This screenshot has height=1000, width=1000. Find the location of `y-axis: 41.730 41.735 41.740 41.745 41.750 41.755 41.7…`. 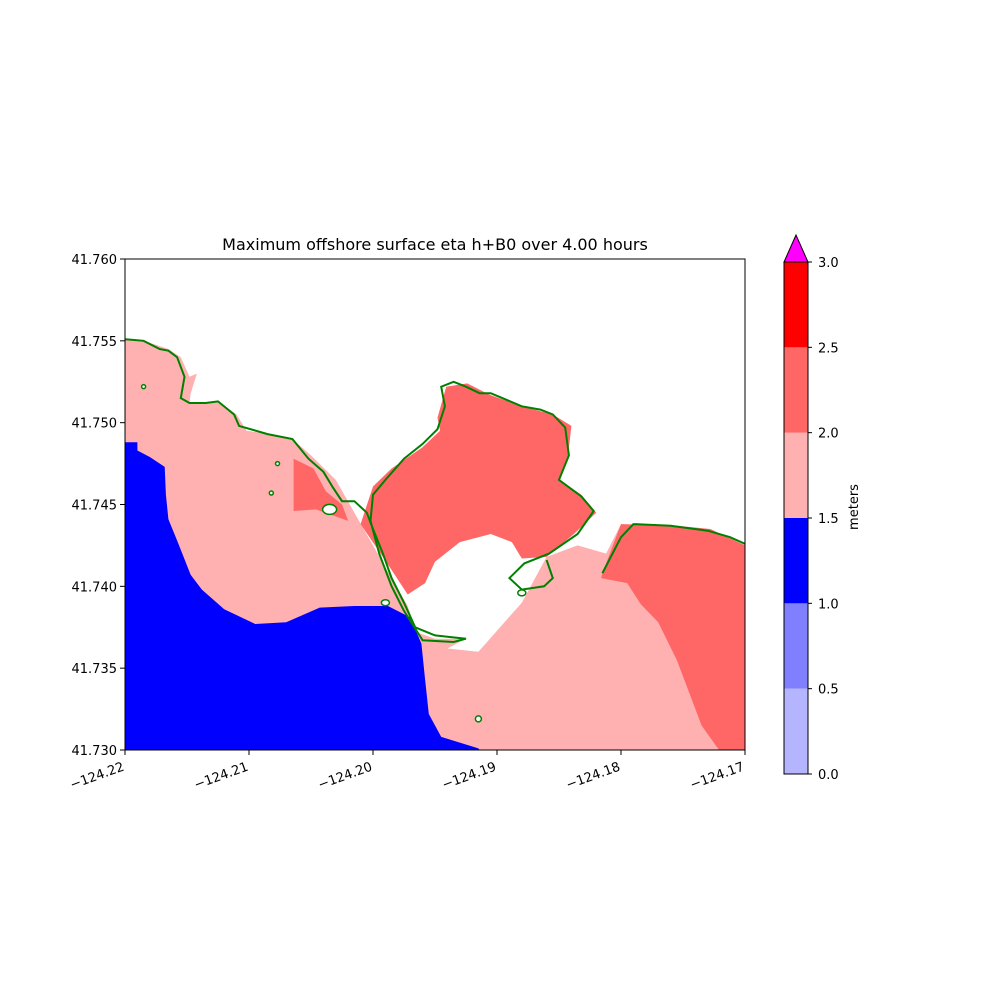

y-axis: 41.730 41.735 41.740 41.745 41.750 41.755 41.7… is located at coordinates (98, 506).